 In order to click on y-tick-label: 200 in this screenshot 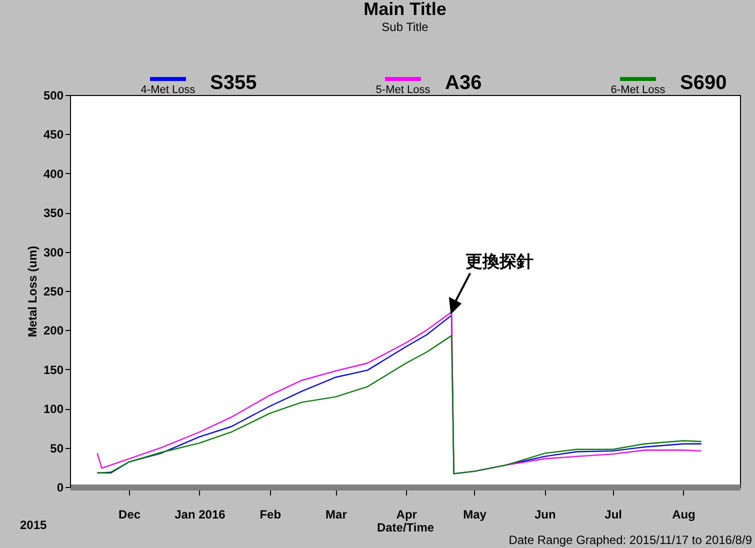, I will do `click(53, 331)`.